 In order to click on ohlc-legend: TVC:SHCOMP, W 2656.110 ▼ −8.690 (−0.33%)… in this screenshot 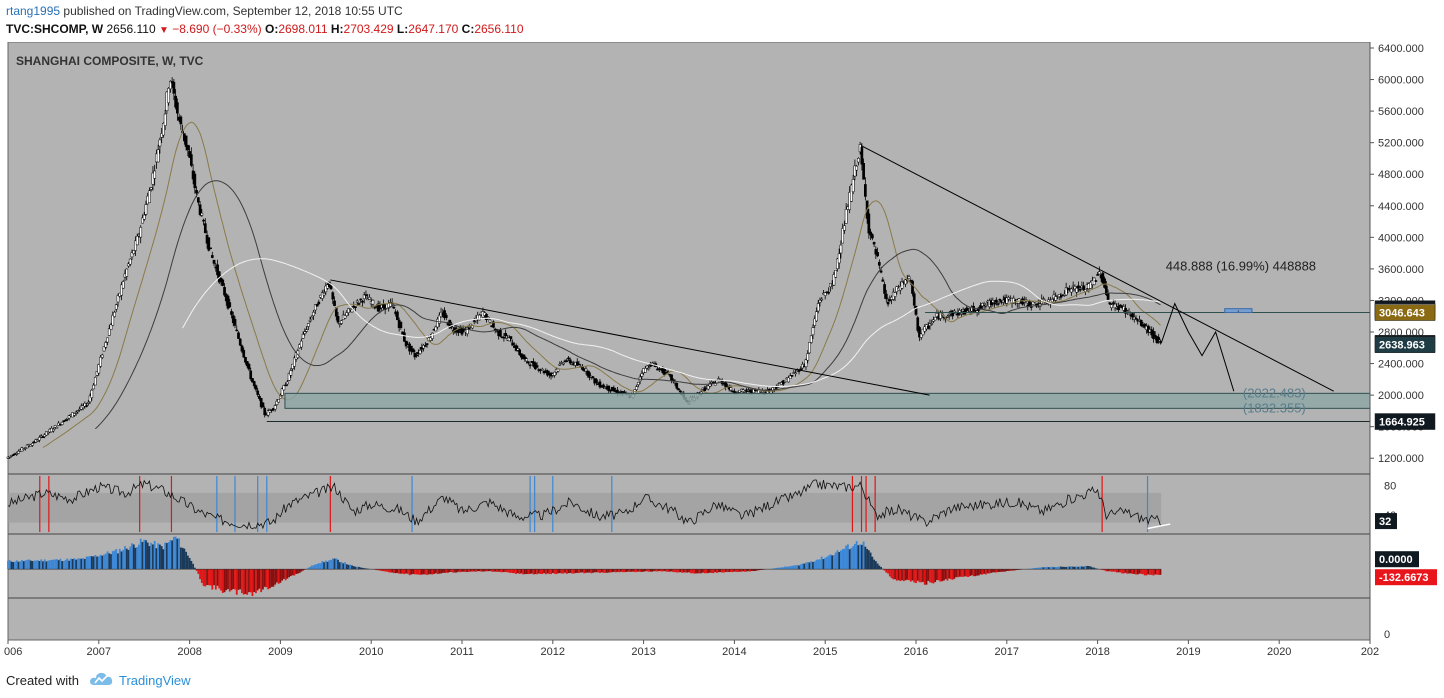, I will do `click(265, 29)`.